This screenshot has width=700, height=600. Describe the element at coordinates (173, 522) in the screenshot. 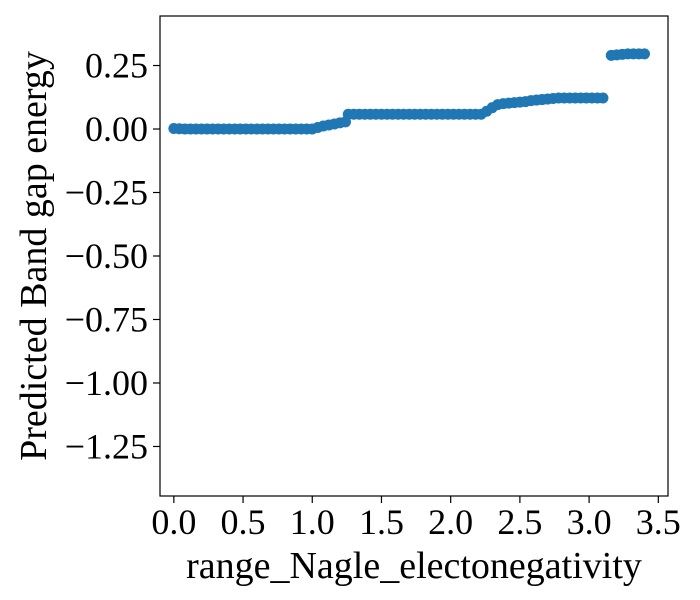

I see `x-tick-label: 0.0` at that location.